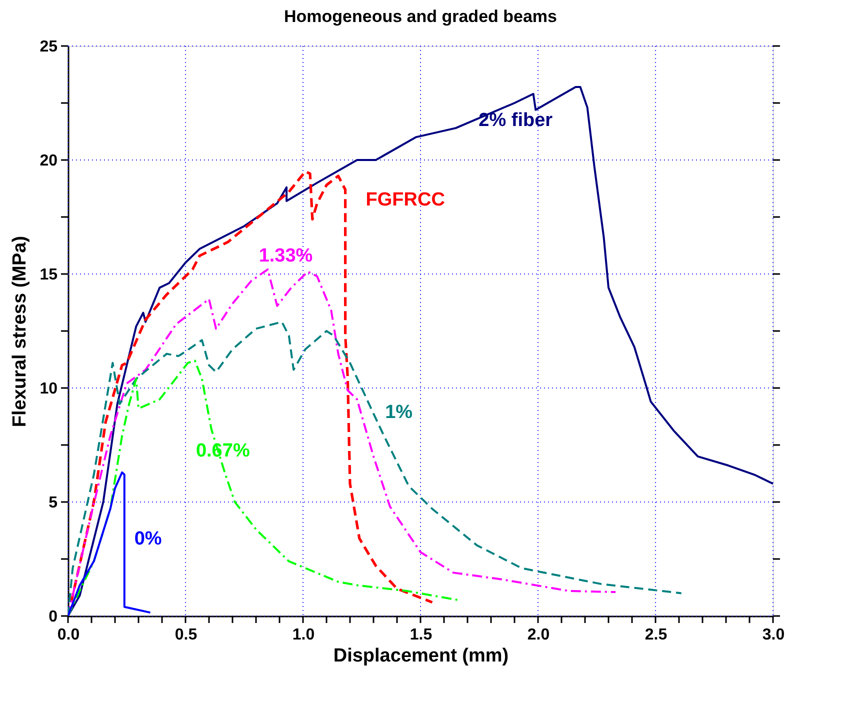 The width and height of the screenshot is (843, 715). Describe the element at coordinates (516, 121) in the screenshot. I see `series-label: 2% fiber` at that location.